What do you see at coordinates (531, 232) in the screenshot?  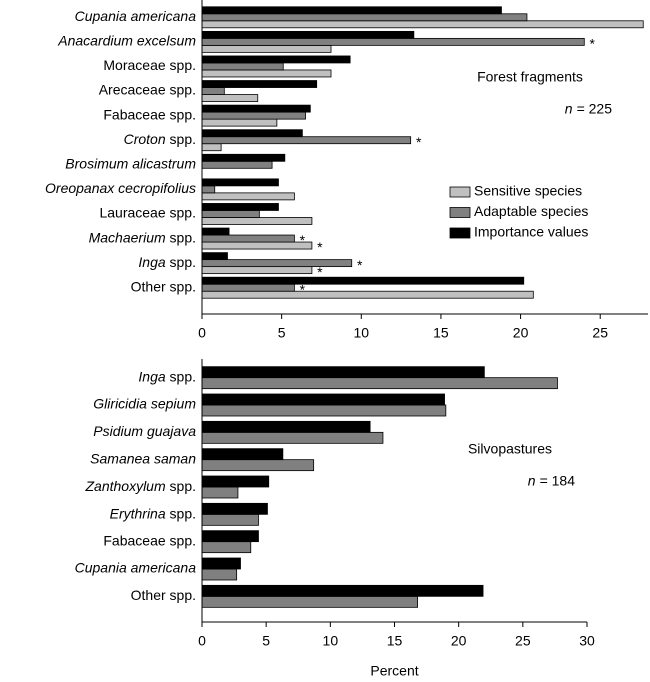 I see `legend-label: Importance values` at bounding box center [531, 232].